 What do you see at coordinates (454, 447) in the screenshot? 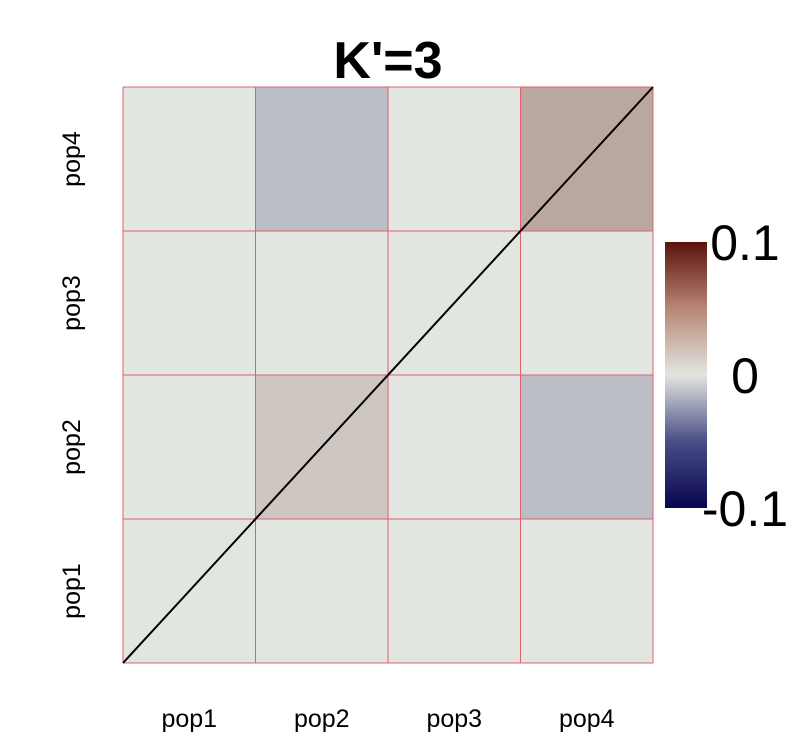
I see `heatmap-cell-pop3-pop2` at bounding box center [454, 447].